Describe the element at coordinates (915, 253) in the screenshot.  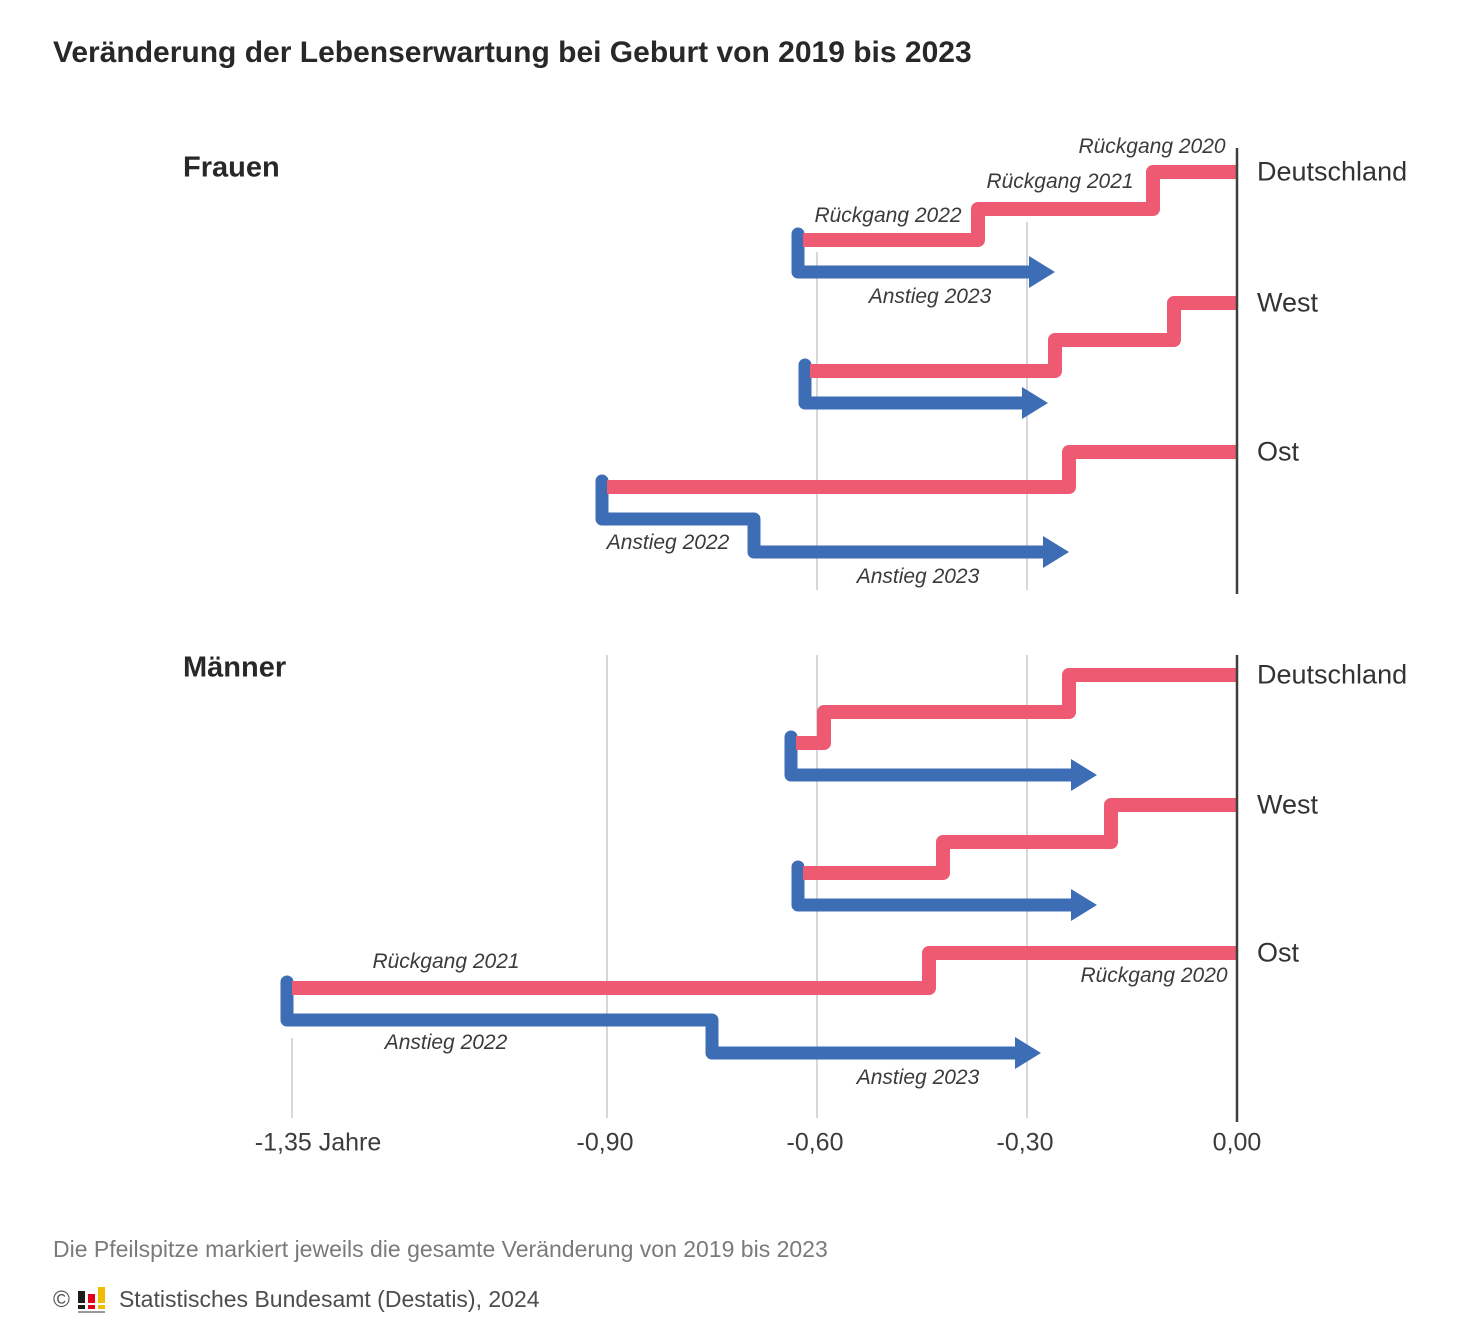
I see `increase-line-frauen-deutschland` at that location.